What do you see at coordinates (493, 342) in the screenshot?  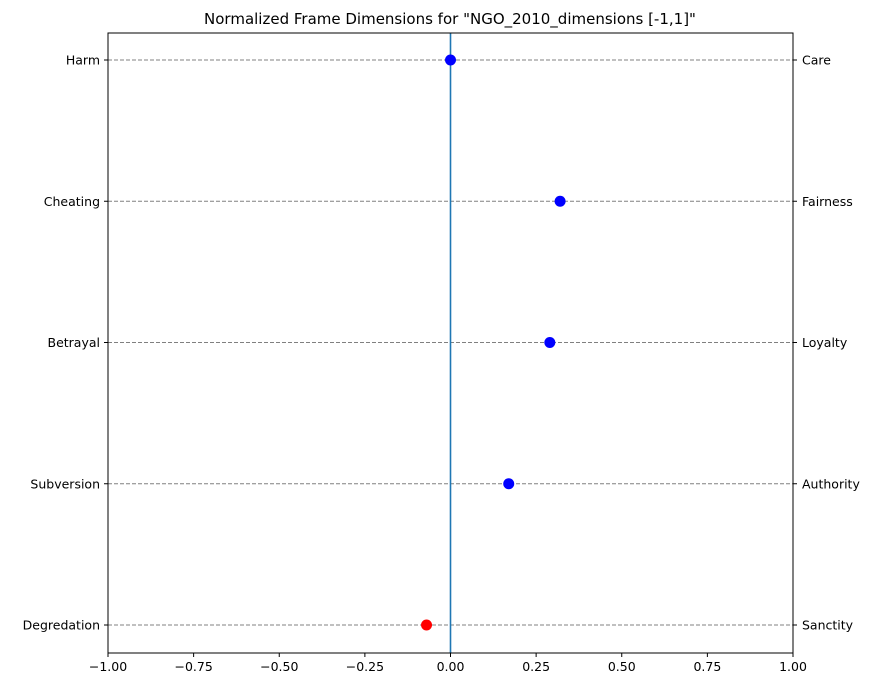 I see `points-layer` at bounding box center [493, 342].